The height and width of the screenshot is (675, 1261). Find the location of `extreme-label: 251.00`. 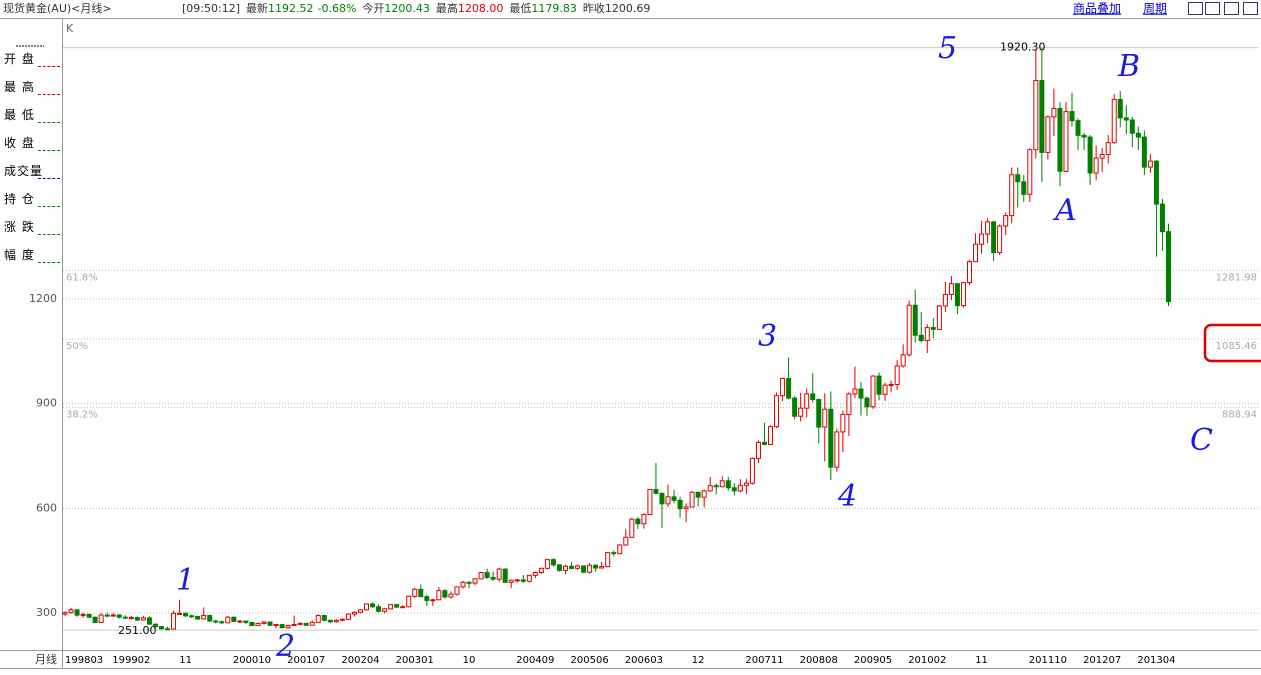

extreme-label: 251.00 is located at coordinates (137, 630).